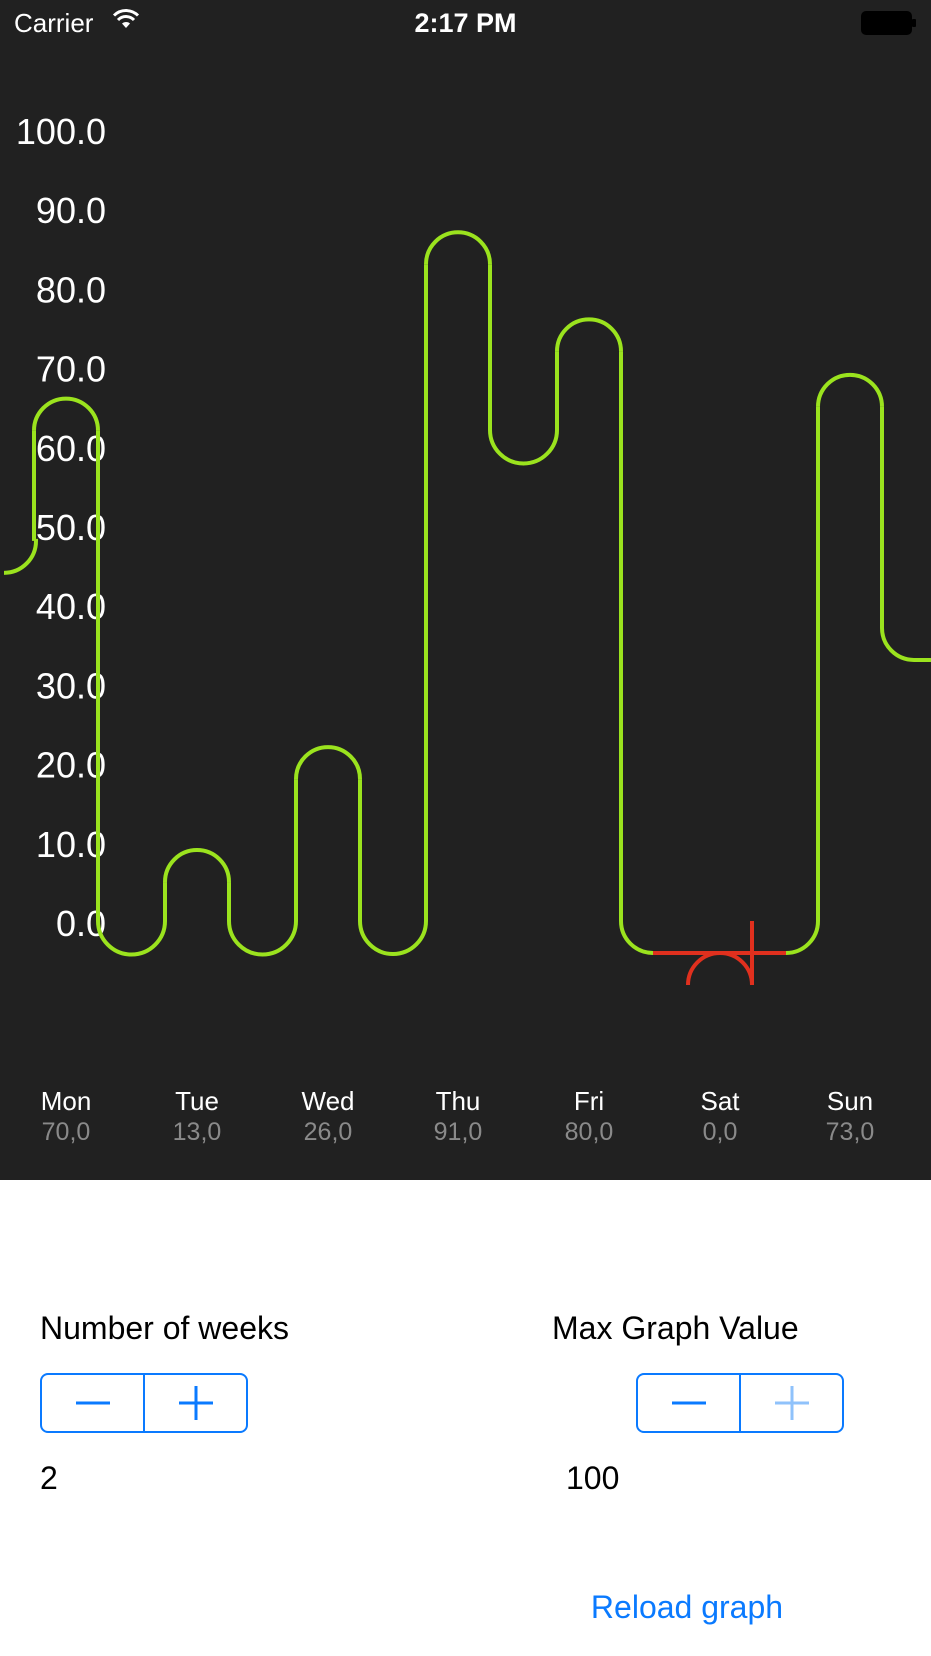 This screenshot has width=931, height=1656. I want to click on day-label: Sun, so click(850, 1101).